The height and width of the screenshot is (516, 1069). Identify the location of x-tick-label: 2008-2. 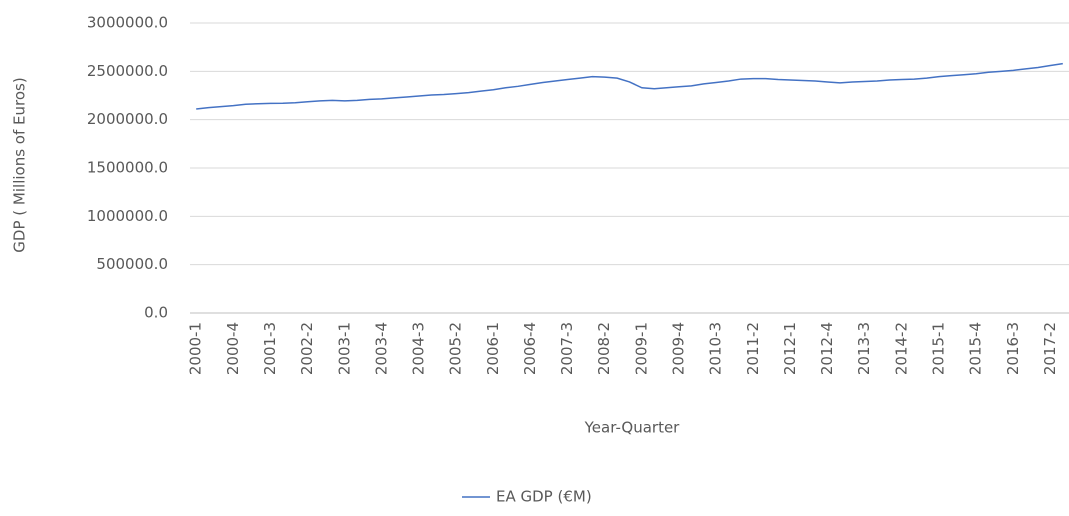
(604, 348).